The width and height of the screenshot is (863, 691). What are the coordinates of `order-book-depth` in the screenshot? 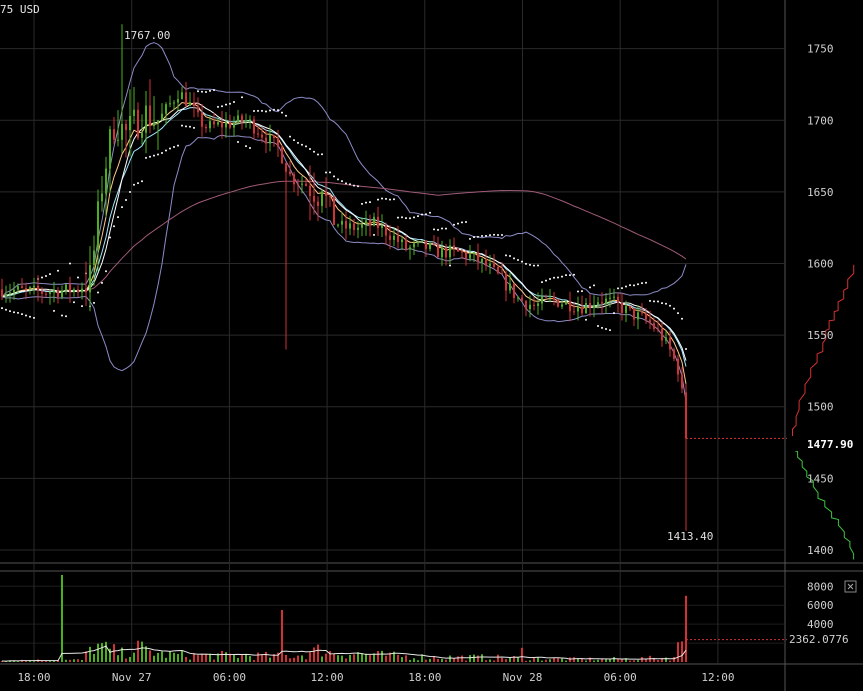 It's located at (820, 412).